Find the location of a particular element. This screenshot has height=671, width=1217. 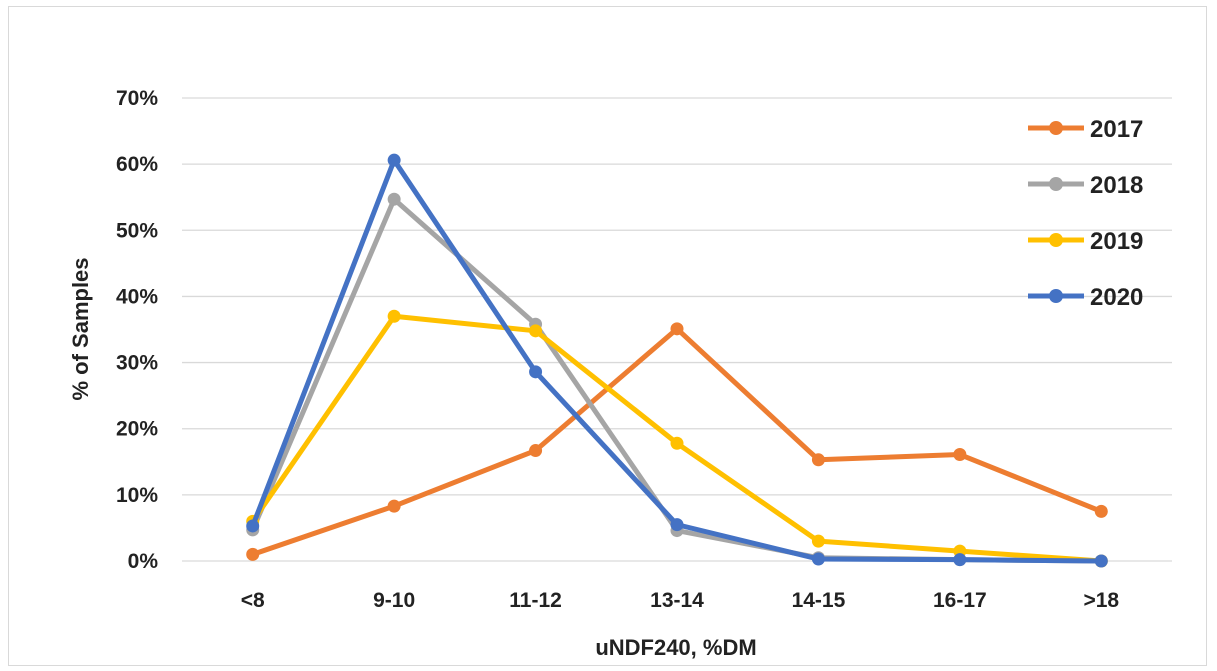

x-tick-label-16-17: 16-17 is located at coordinates (960, 600).